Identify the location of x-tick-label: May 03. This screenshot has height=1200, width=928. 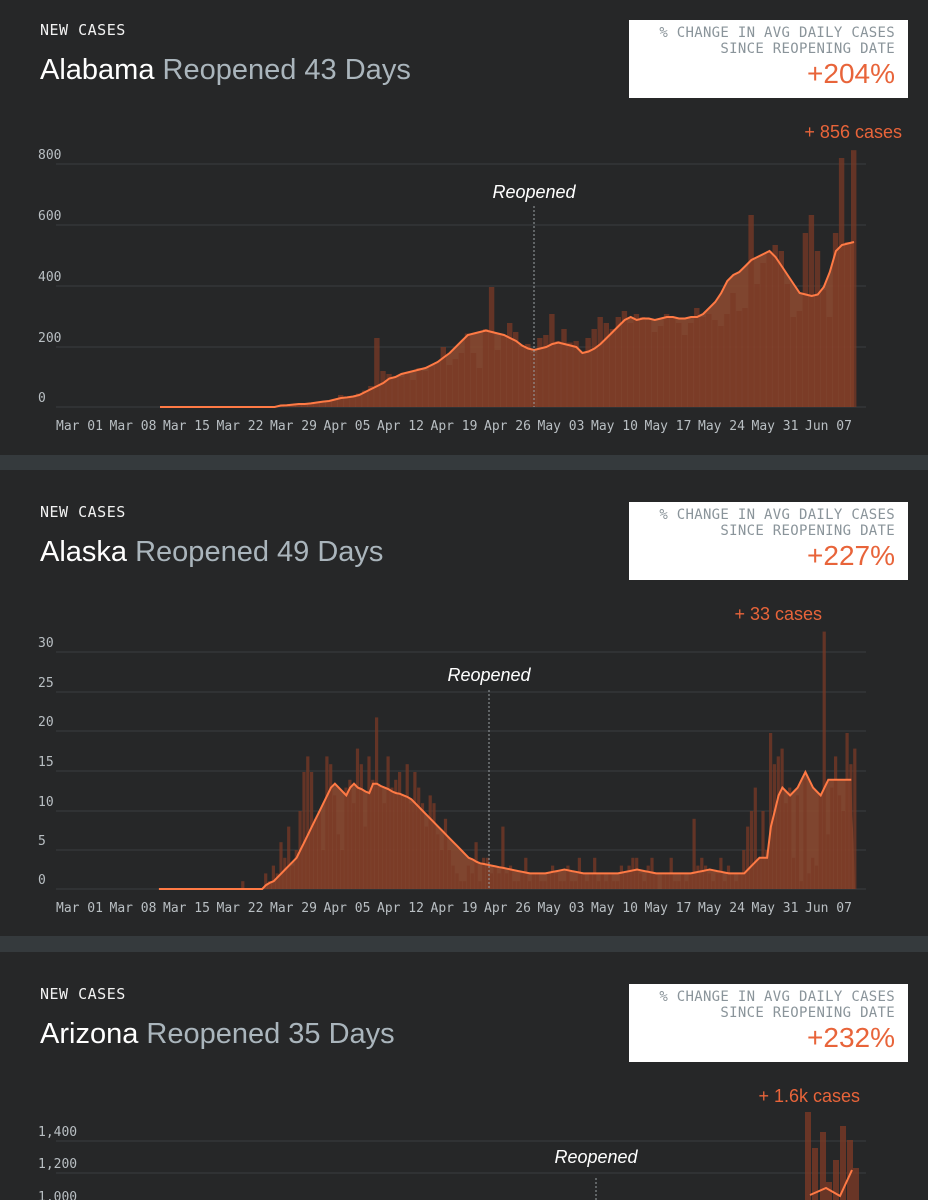
(561, 908).